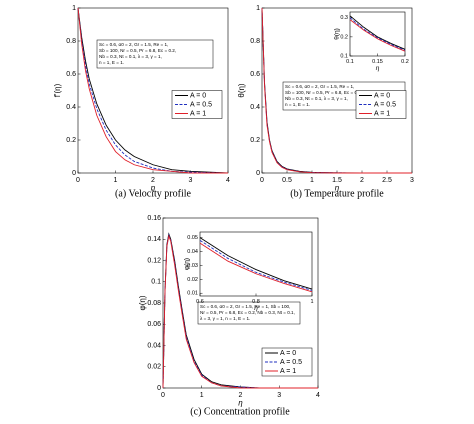  Describe the element at coordinates (350, 62) in the screenshot. I see `x-tick-label: 0.1` at that location.